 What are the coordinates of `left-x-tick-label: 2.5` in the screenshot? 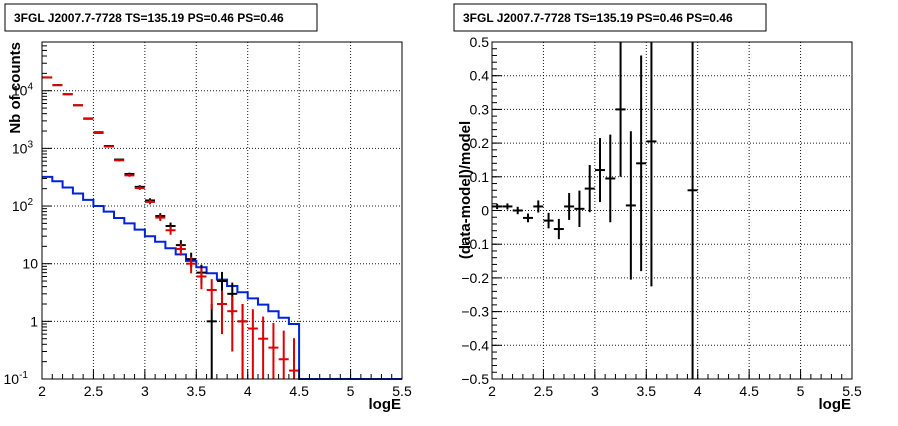 It's located at (94, 391).